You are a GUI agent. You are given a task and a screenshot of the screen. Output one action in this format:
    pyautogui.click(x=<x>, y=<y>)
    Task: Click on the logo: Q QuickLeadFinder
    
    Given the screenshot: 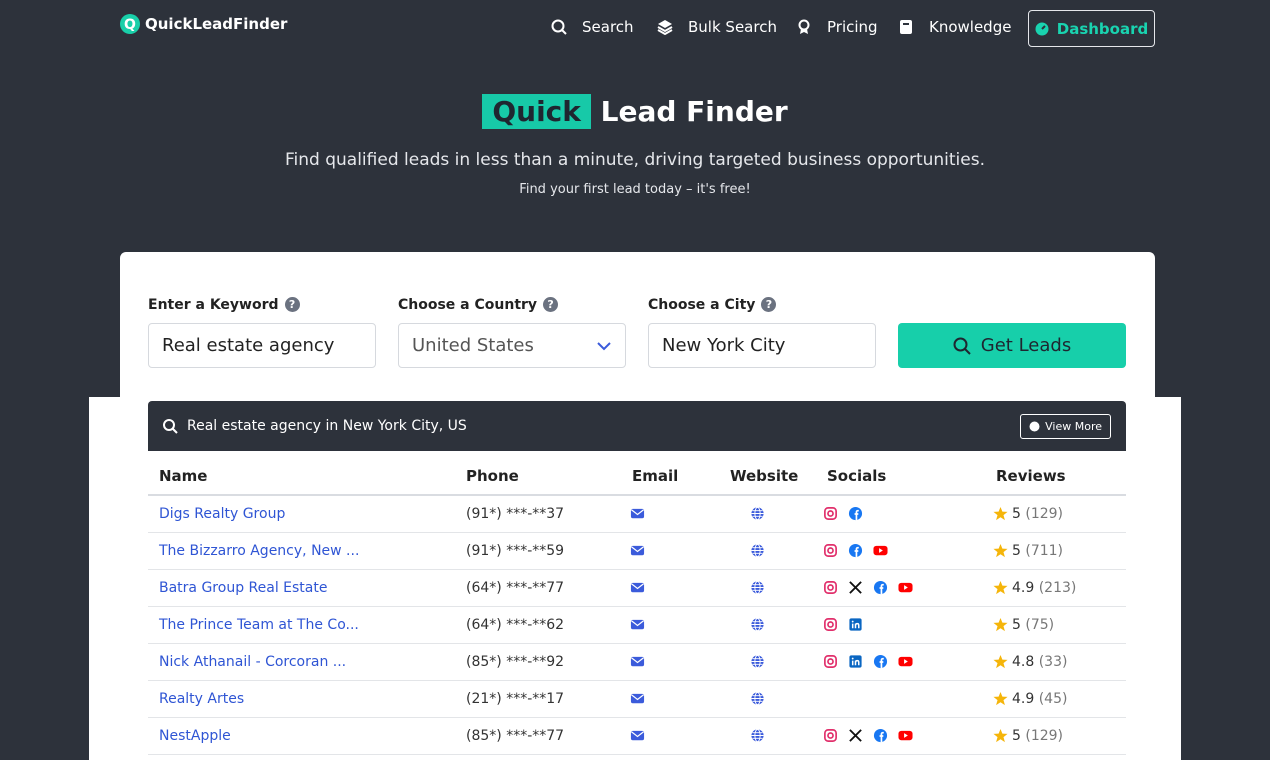 What is the action you would take?
    pyautogui.click(x=203, y=24)
    